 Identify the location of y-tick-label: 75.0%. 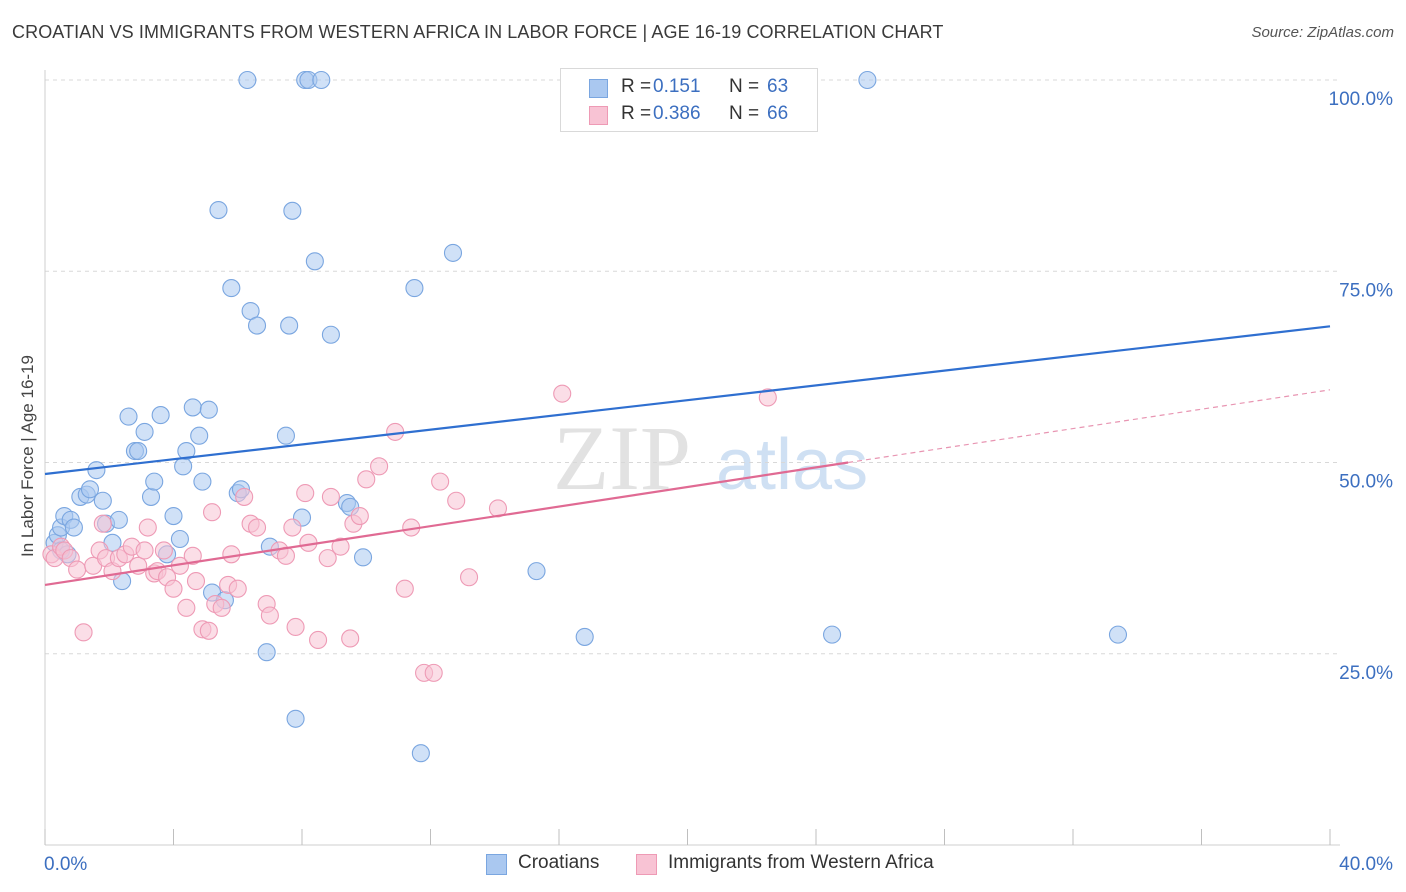
(1366, 290).